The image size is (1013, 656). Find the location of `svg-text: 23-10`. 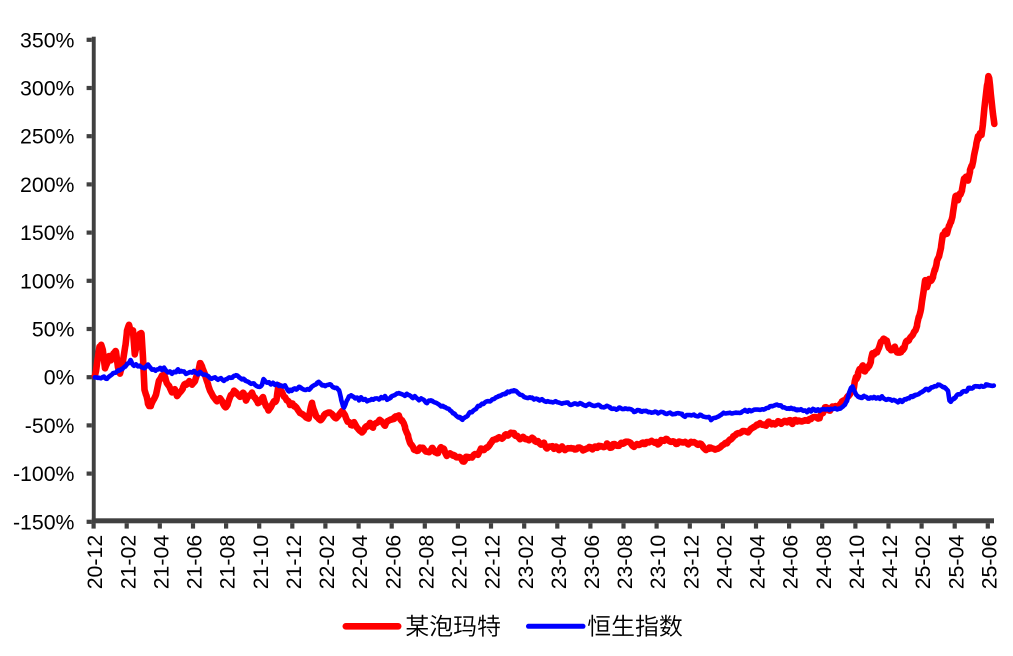

svg-text: 23-10 is located at coordinates (658, 562).